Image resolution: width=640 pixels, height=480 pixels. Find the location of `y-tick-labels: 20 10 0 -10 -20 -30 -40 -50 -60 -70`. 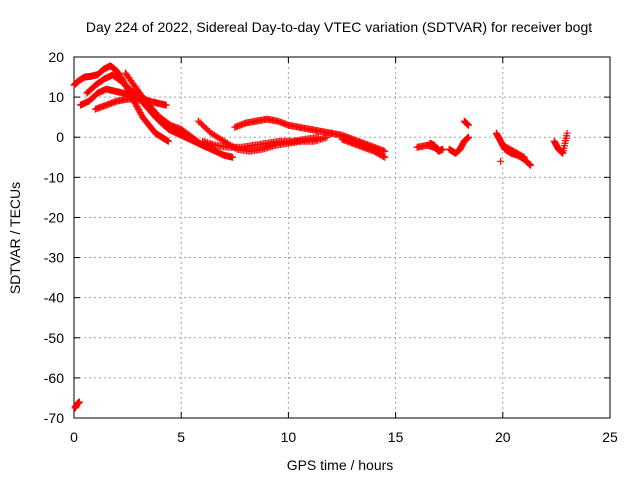

y-tick-labels: 20 10 0 -10 -20 -30 -40 -50 -60 -70 is located at coordinates (54, 237).